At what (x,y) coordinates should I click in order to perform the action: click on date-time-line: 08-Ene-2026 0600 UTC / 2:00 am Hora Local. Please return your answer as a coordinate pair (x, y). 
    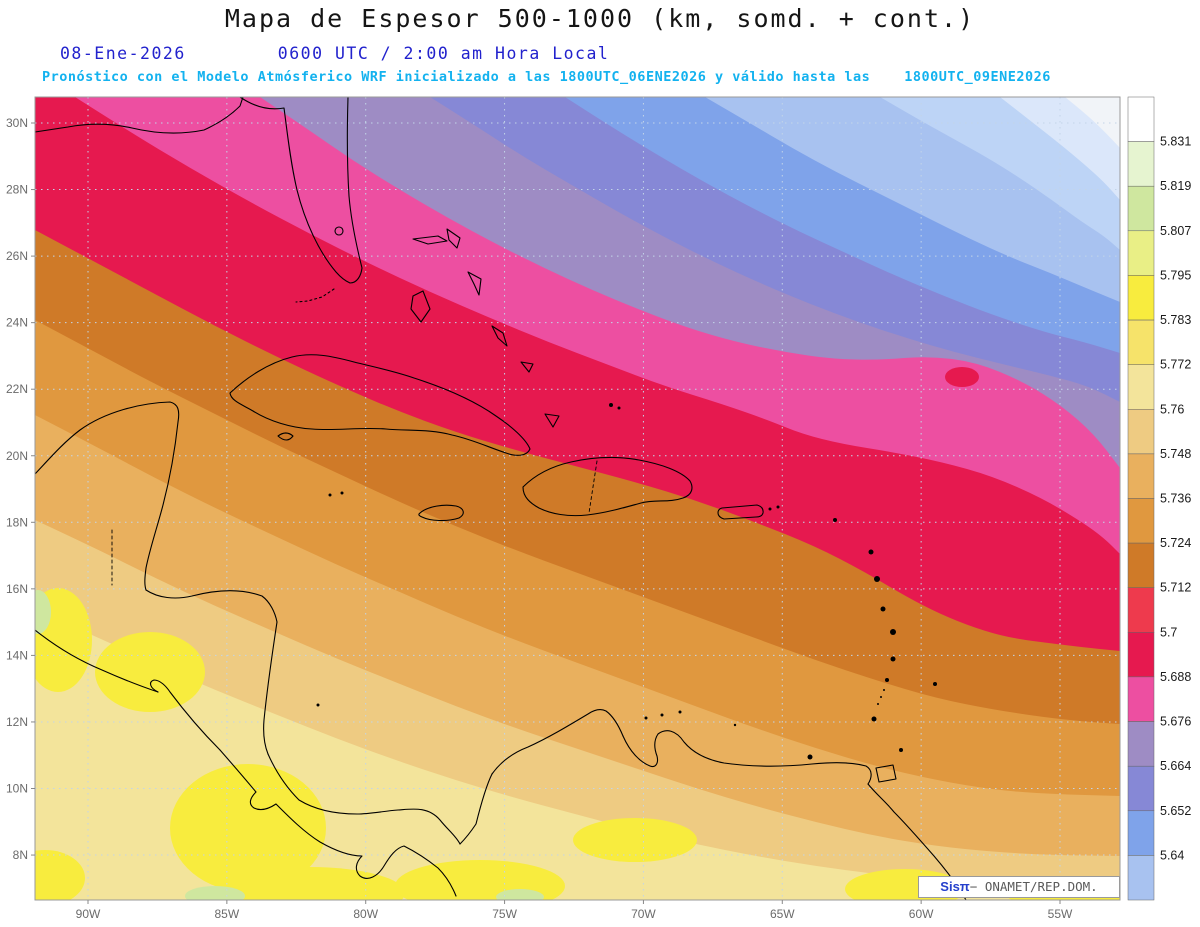
    Looking at the image, I should click on (600, 53).